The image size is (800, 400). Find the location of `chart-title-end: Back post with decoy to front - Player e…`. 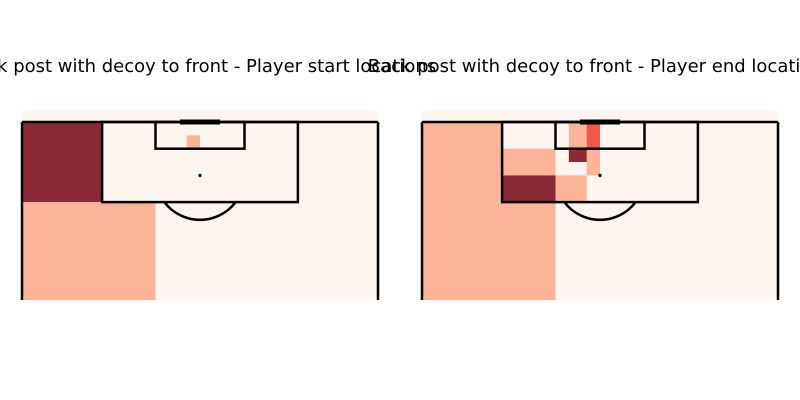

chart-title-end: Back post with decoy to front - Player e… is located at coordinates (584, 66).